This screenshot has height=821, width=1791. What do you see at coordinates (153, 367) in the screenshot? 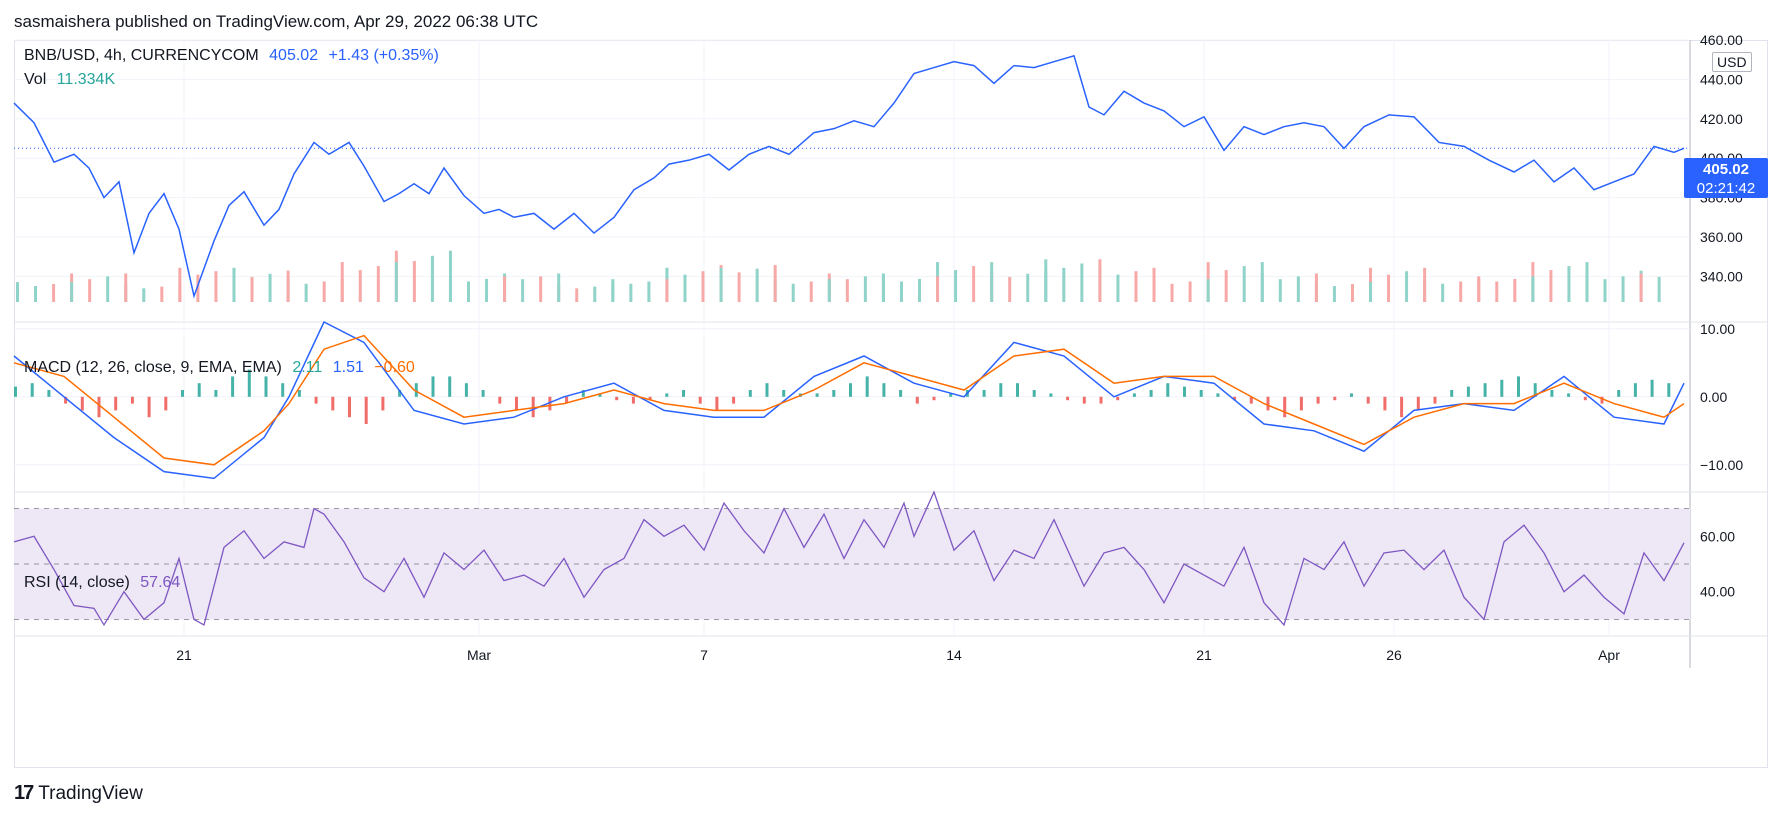
I see `macd-label: MACD (12, 26, close, 9, EMA, EMA)` at bounding box center [153, 367].